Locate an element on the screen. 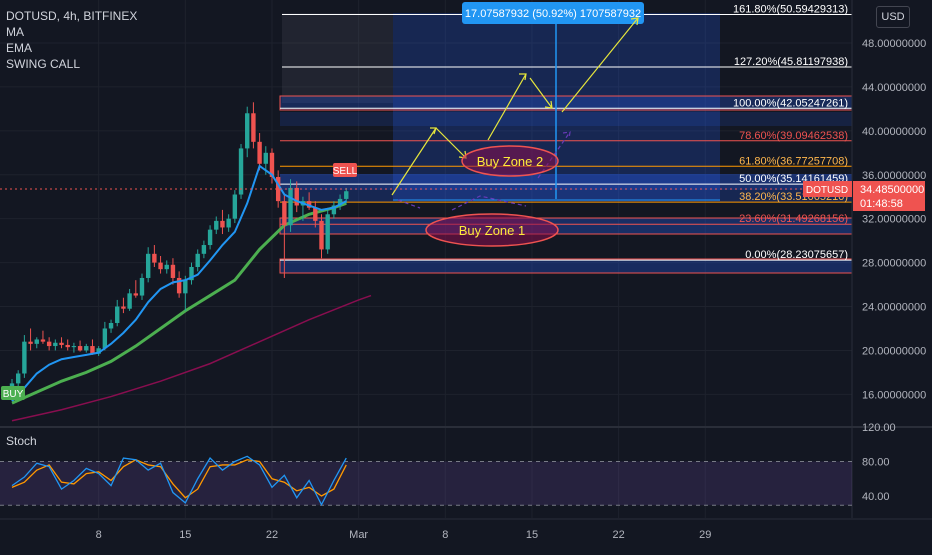 The width and height of the screenshot is (932, 555). fib-label: 61.80%(36.77257708) is located at coordinates (793, 161).